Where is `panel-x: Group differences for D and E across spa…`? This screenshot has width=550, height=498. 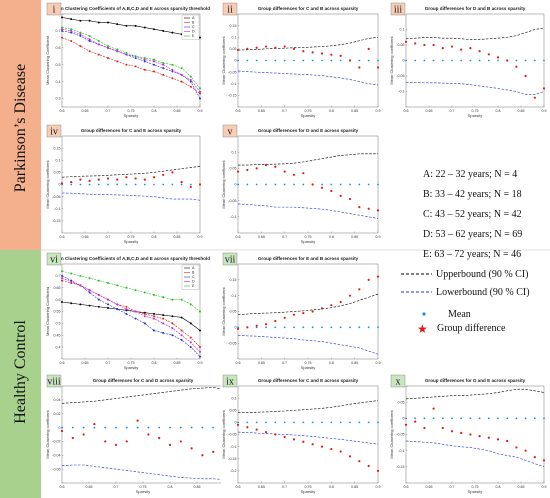
panel-x: Group differences for D and E across spa… is located at coordinates (469, 435).